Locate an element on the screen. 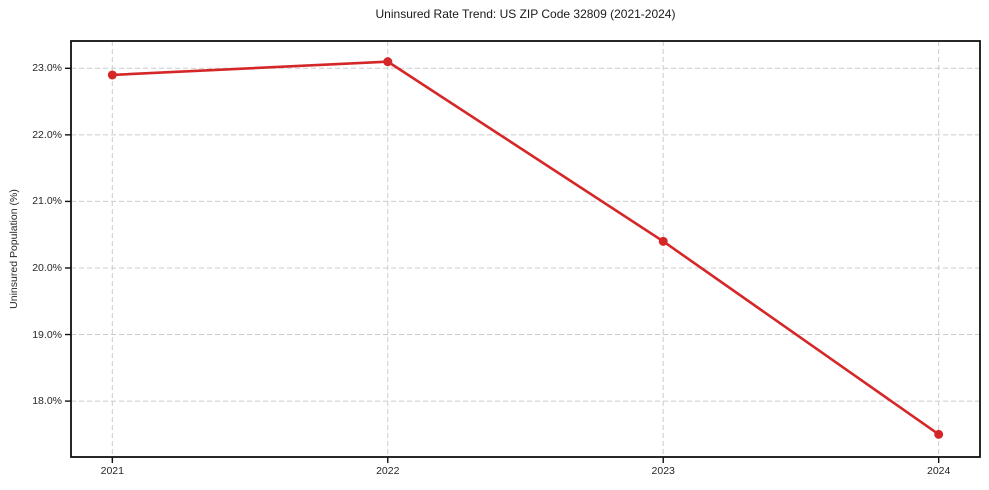 This screenshot has width=989, height=490. y-tick-label: 23.0% is located at coordinates (47, 68).